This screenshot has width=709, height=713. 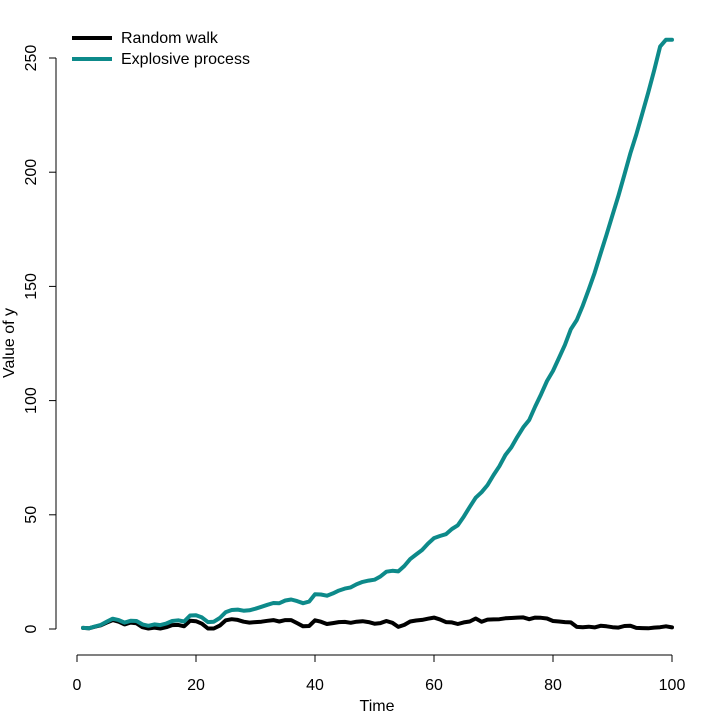 What do you see at coordinates (77, 685) in the screenshot?
I see `x-tick-label: 0` at bounding box center [77, 685].